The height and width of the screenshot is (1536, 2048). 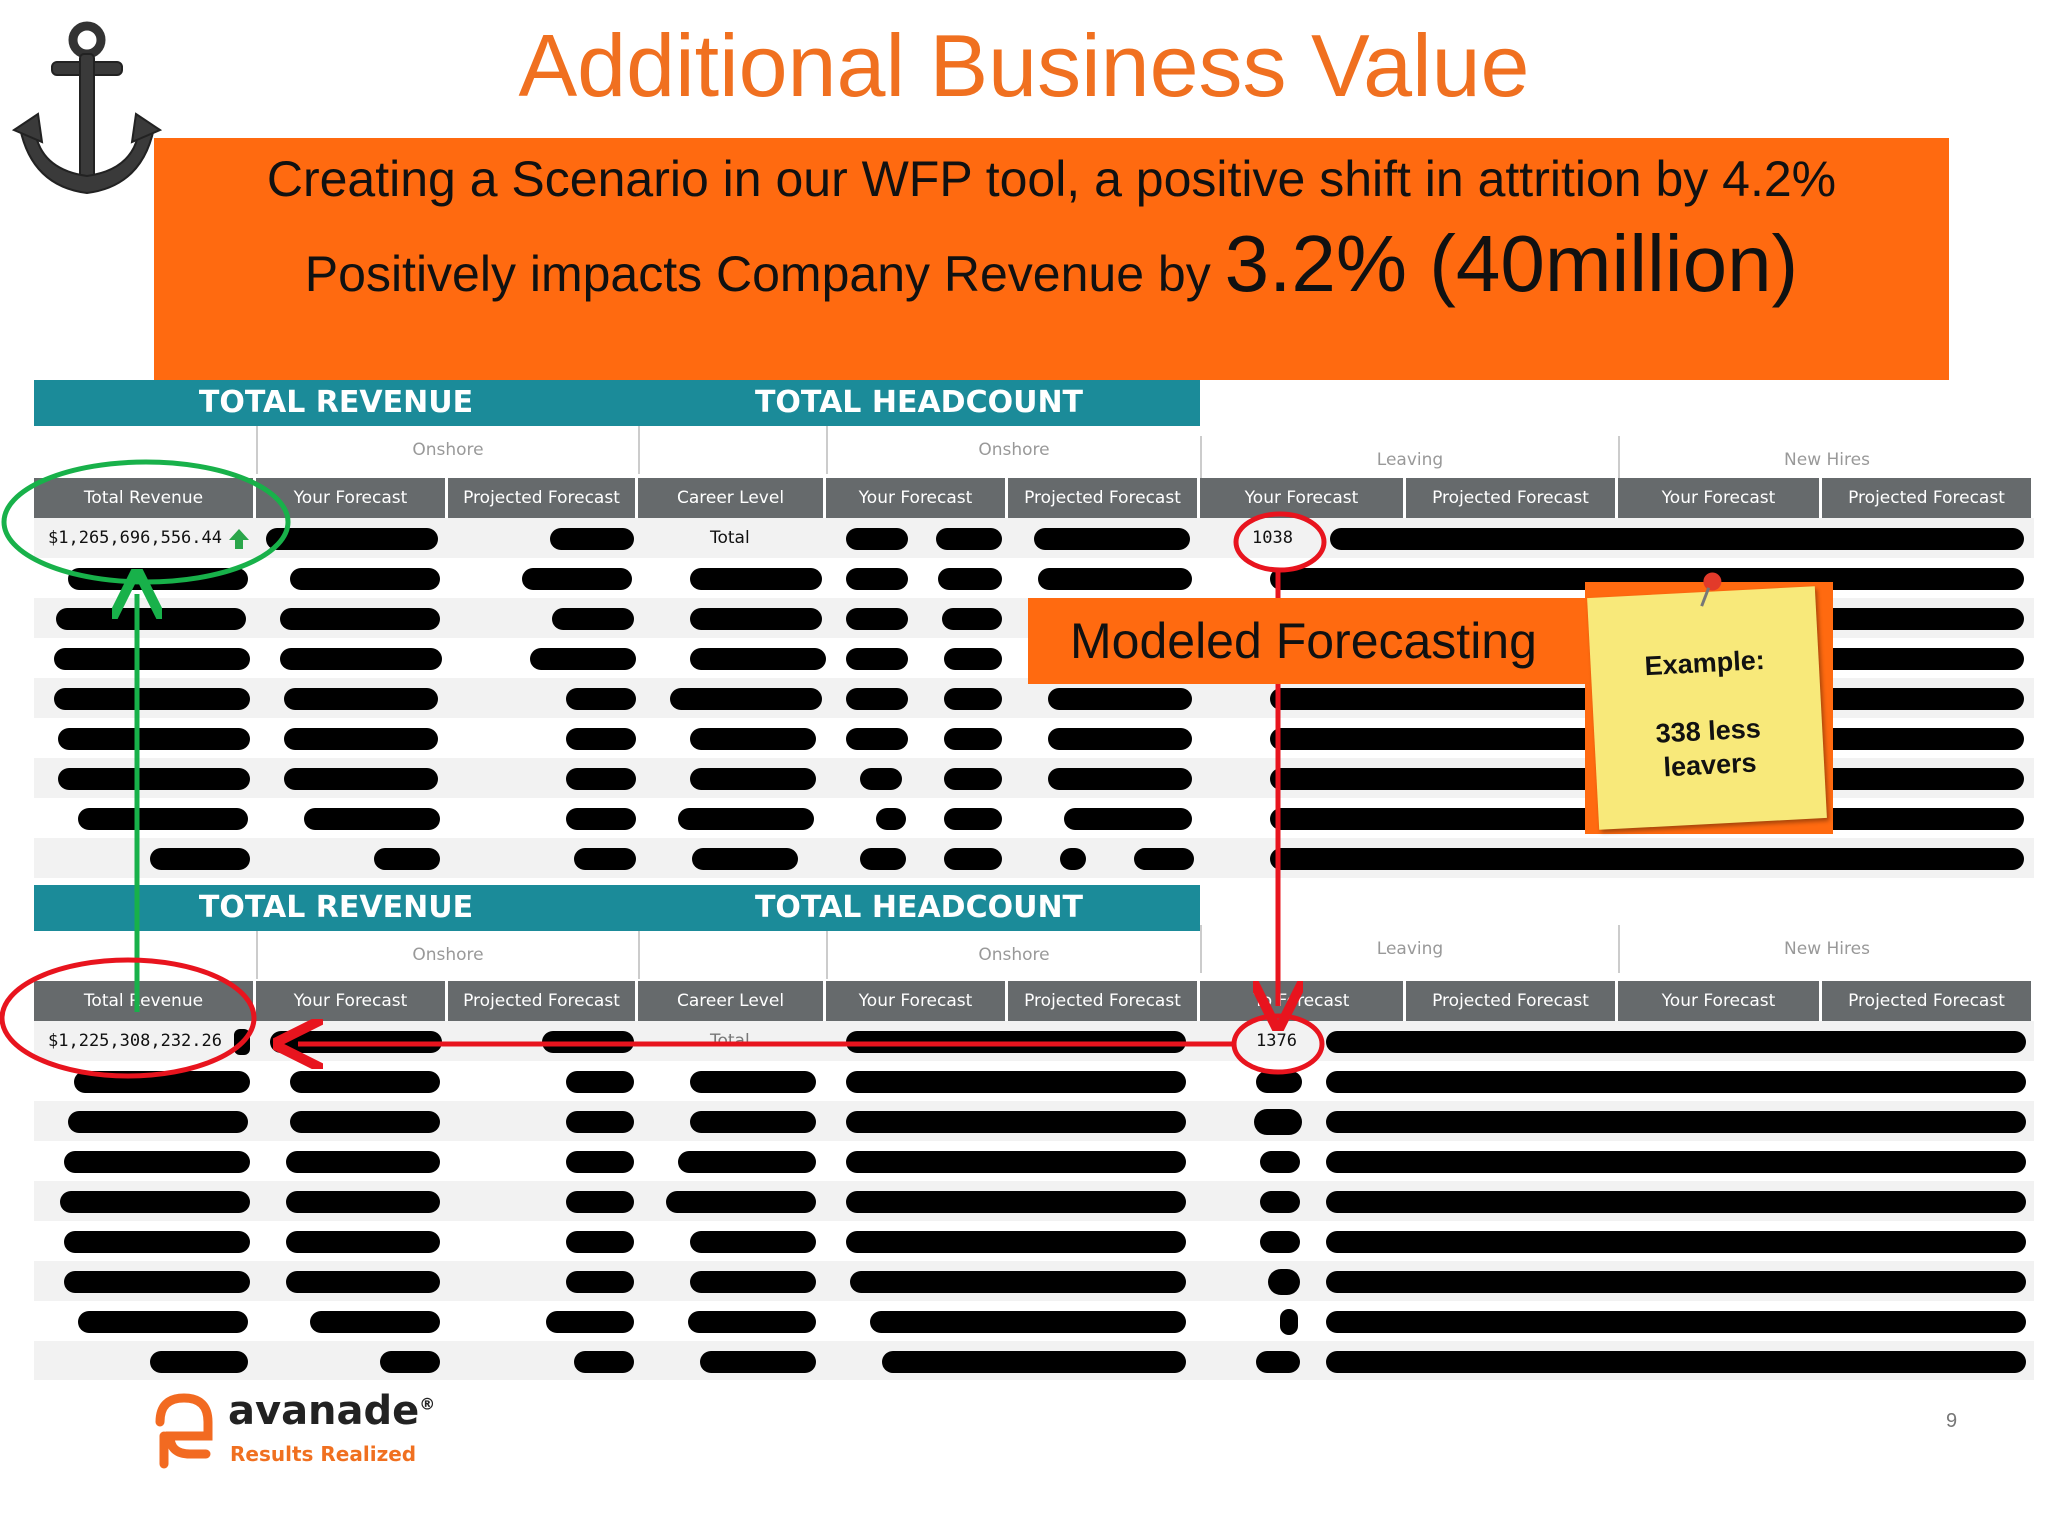 I want to click on avanade-logo-mark, so click(x=184, y=1431).